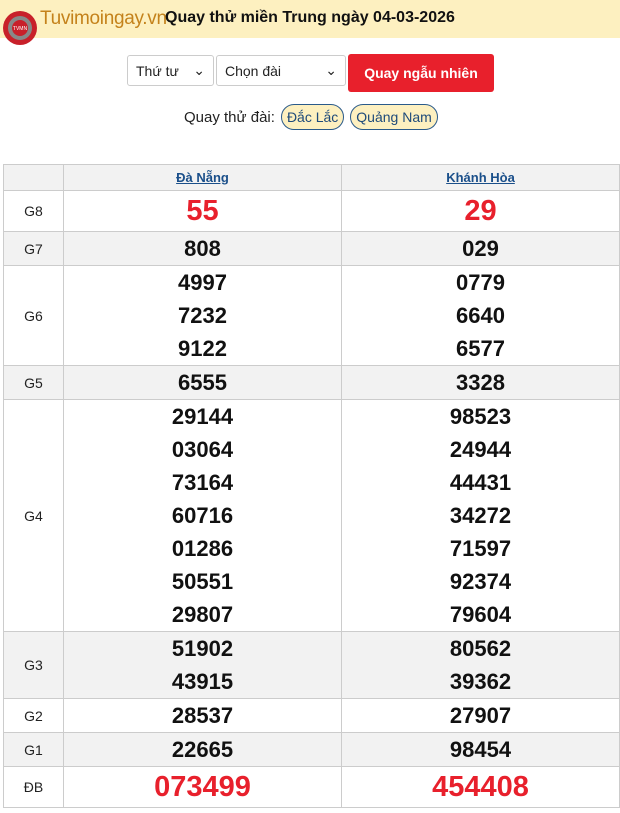 This screenshot has height=813, width=620. I want to click on prize-number: 71597, so click(480, 548).